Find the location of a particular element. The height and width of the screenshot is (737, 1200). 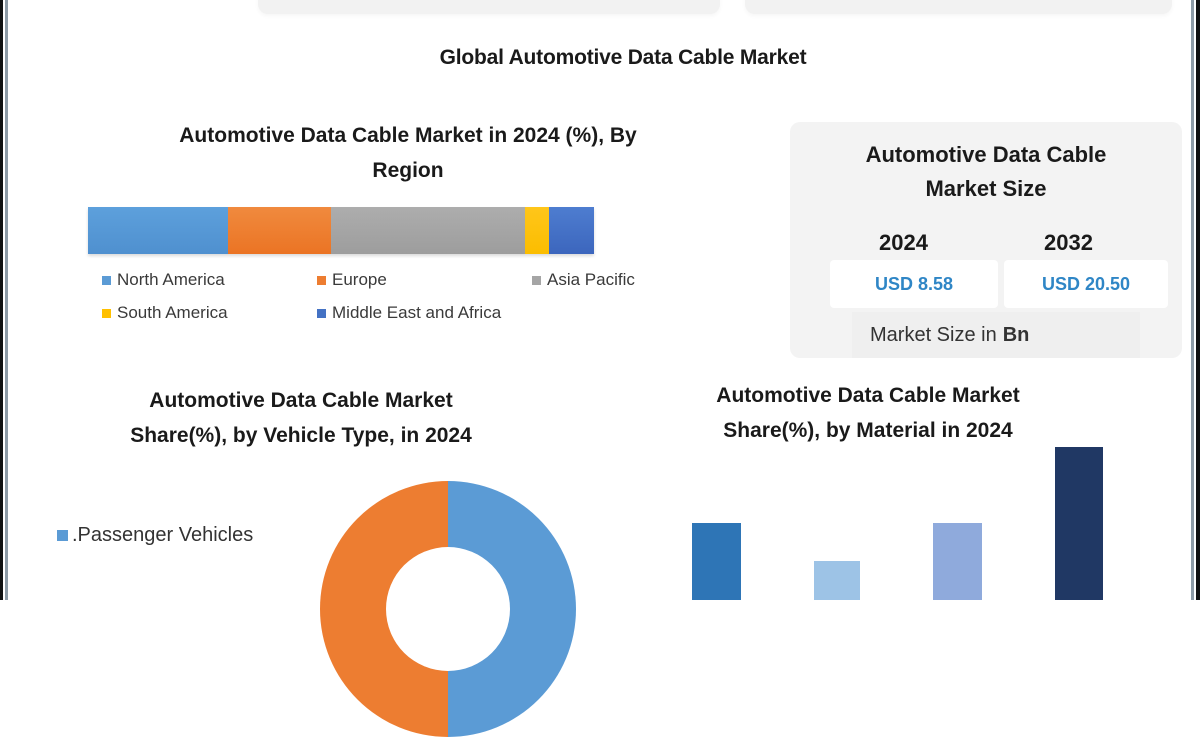

unit-prefix: Market Size in is located at coordinates (933, 334).